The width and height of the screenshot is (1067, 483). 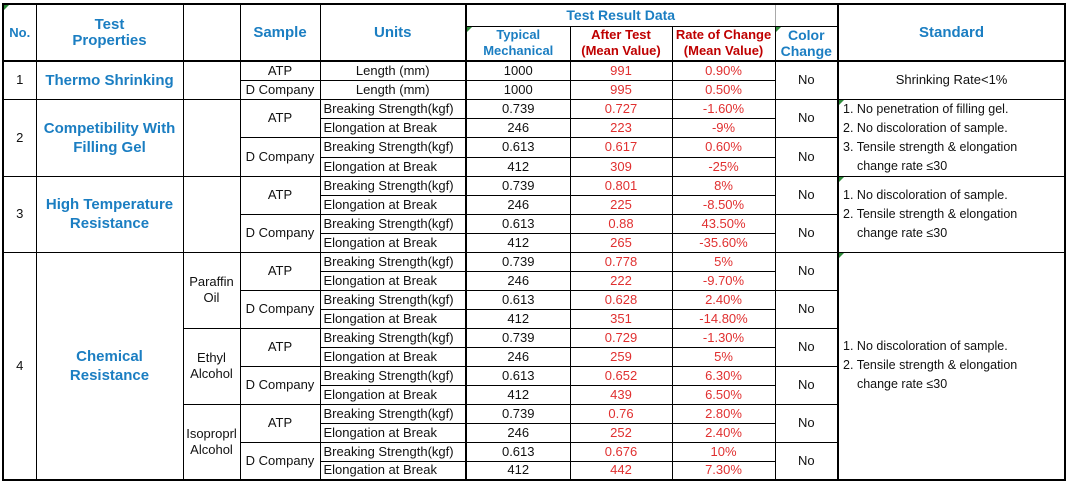 I want to click on cell-after-value: 265, so click(x=621, y=242).